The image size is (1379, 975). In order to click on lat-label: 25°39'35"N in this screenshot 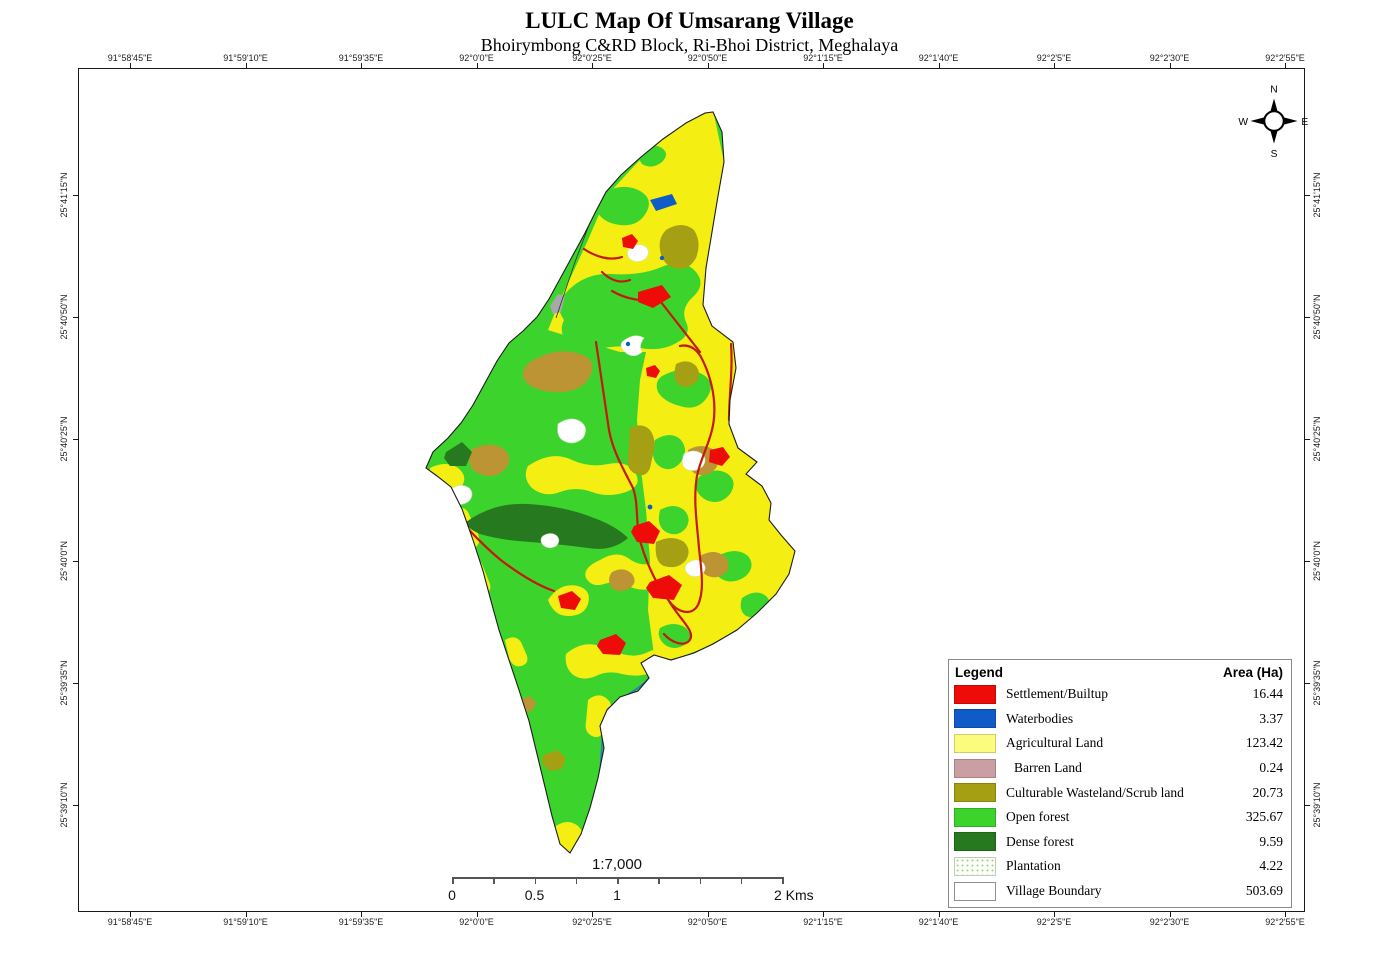, I will do `click(1317, 683)`.